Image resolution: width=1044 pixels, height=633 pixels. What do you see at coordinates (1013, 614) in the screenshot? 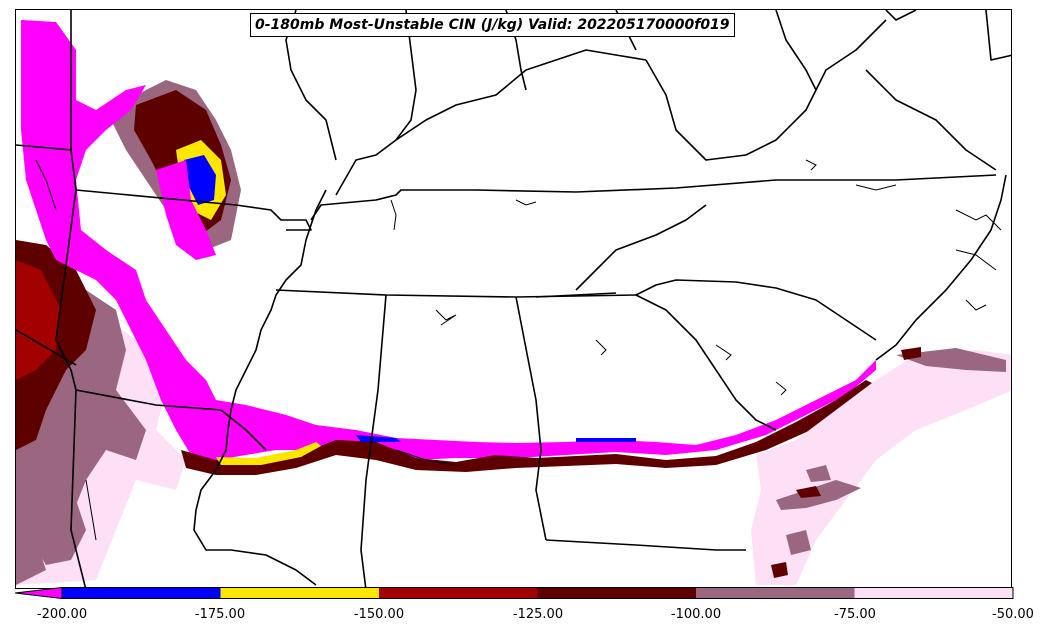
I see `colorbar-tick-label: -50.00` at bounding box center [1013, 614].